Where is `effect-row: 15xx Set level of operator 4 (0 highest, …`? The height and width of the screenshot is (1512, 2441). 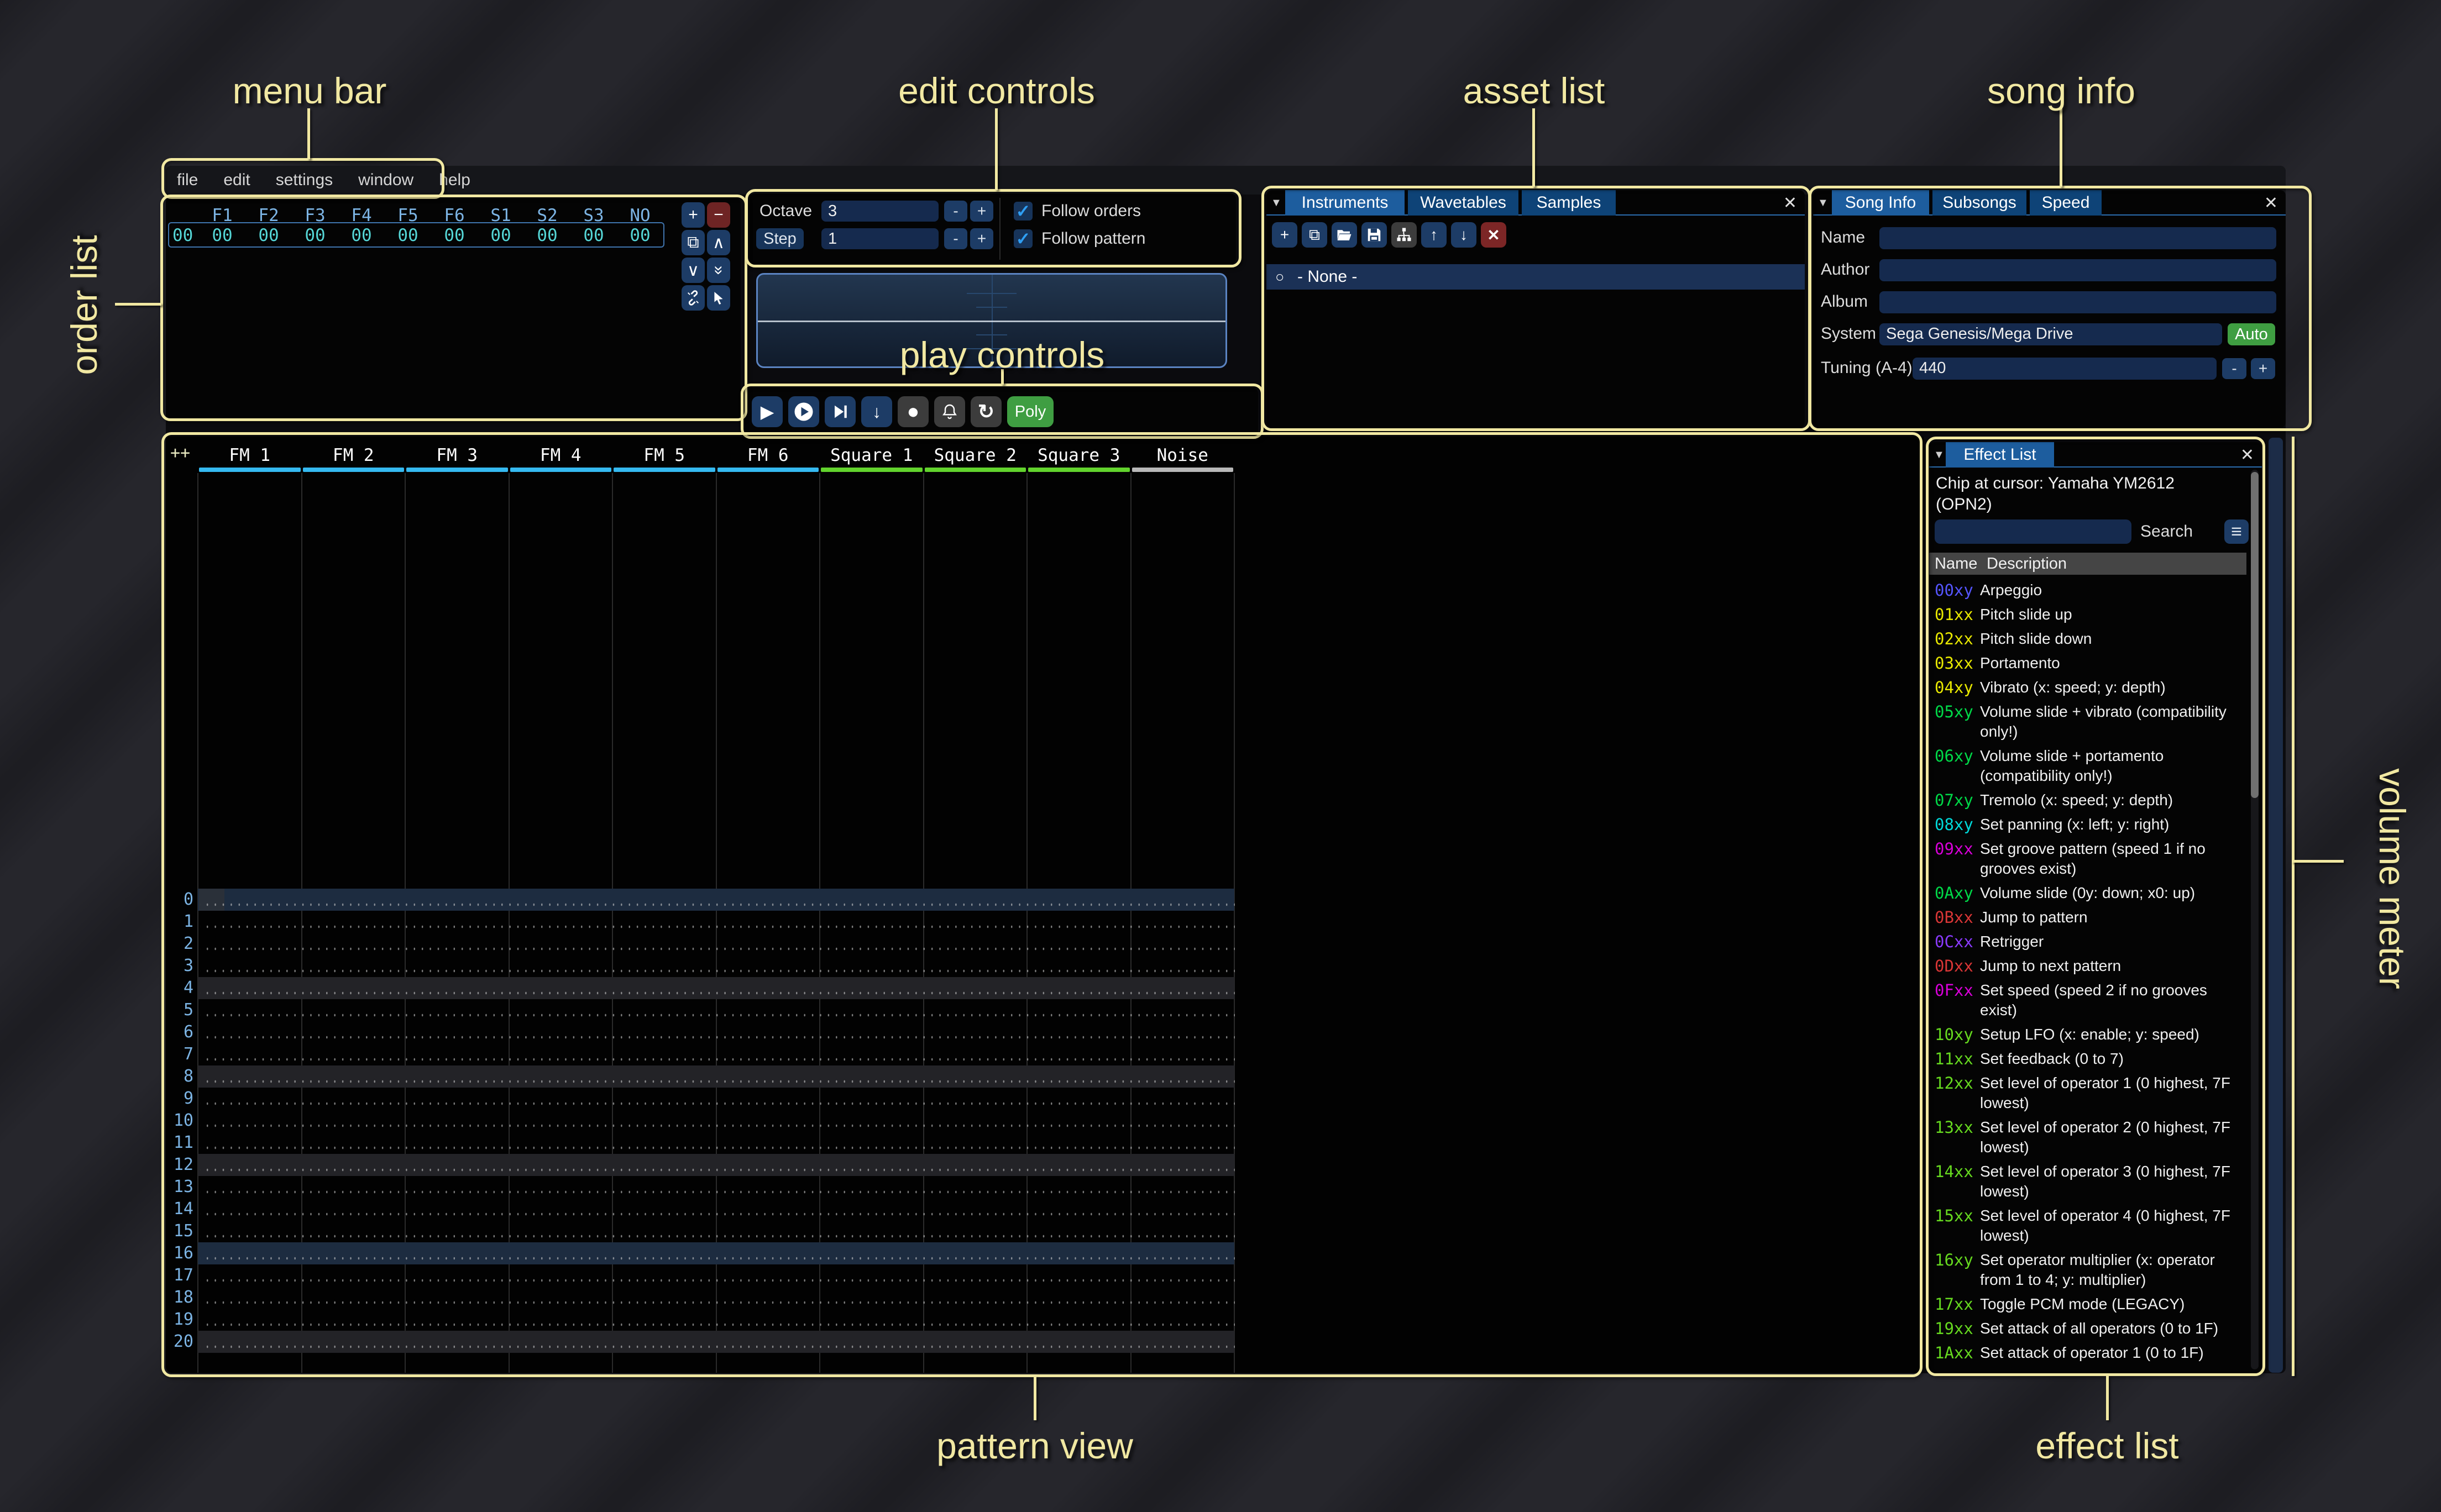
effect-row: 15xx Set level of operator 4 (0 highest, … is located at coordinates (2089, 1226).